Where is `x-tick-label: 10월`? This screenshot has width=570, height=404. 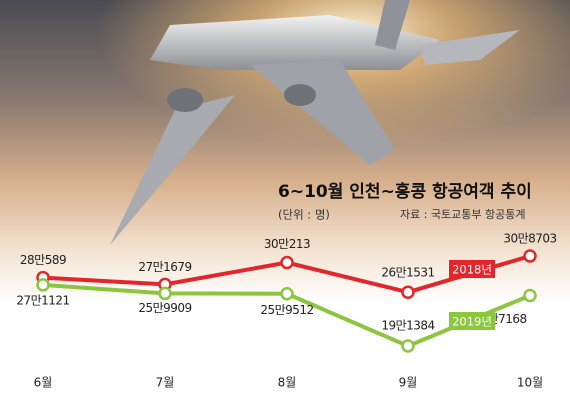
x-tick-label: 10월 is located at coordinates (530, 383).